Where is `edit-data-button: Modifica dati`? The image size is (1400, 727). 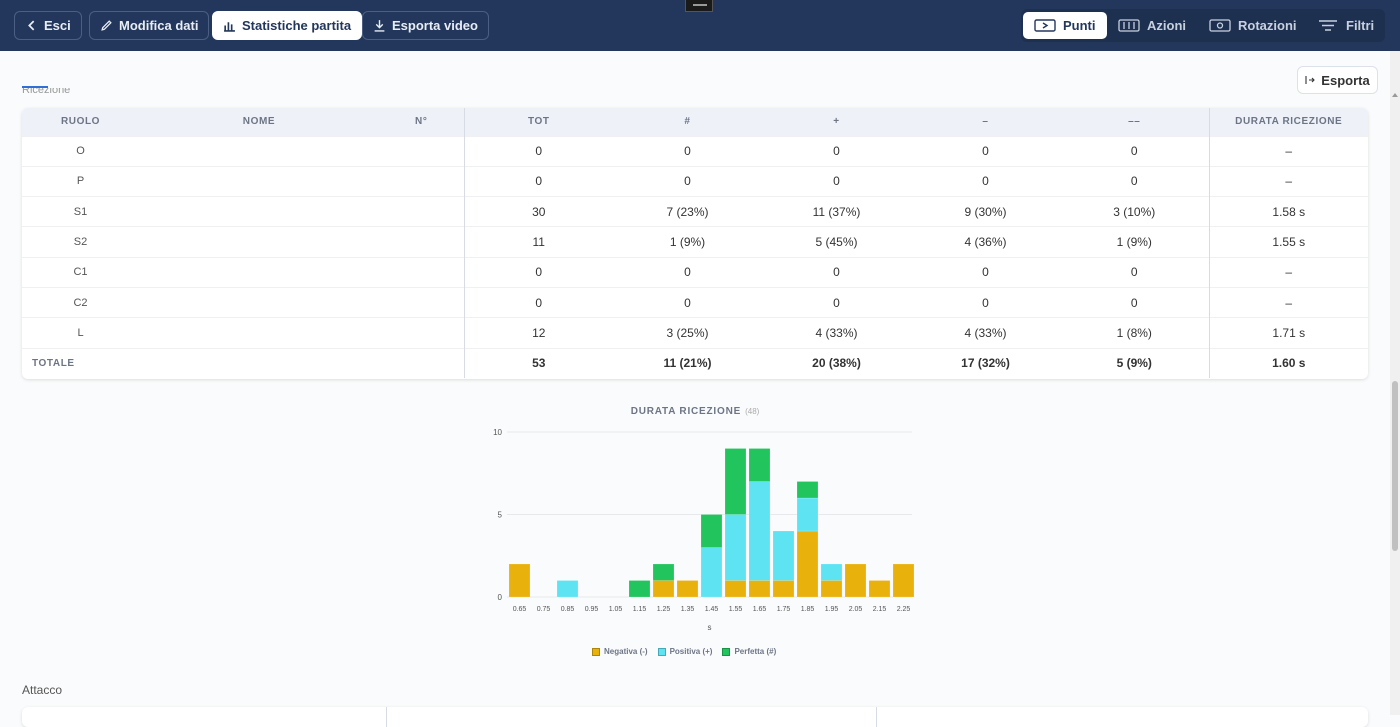
edit-data-button: Modifica dati is located at coordinates (149, 25).